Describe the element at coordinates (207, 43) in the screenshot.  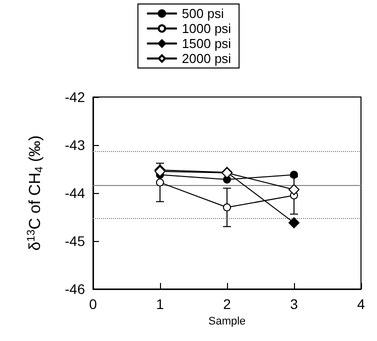
I see `legend-label: 1500 psi` at that location.